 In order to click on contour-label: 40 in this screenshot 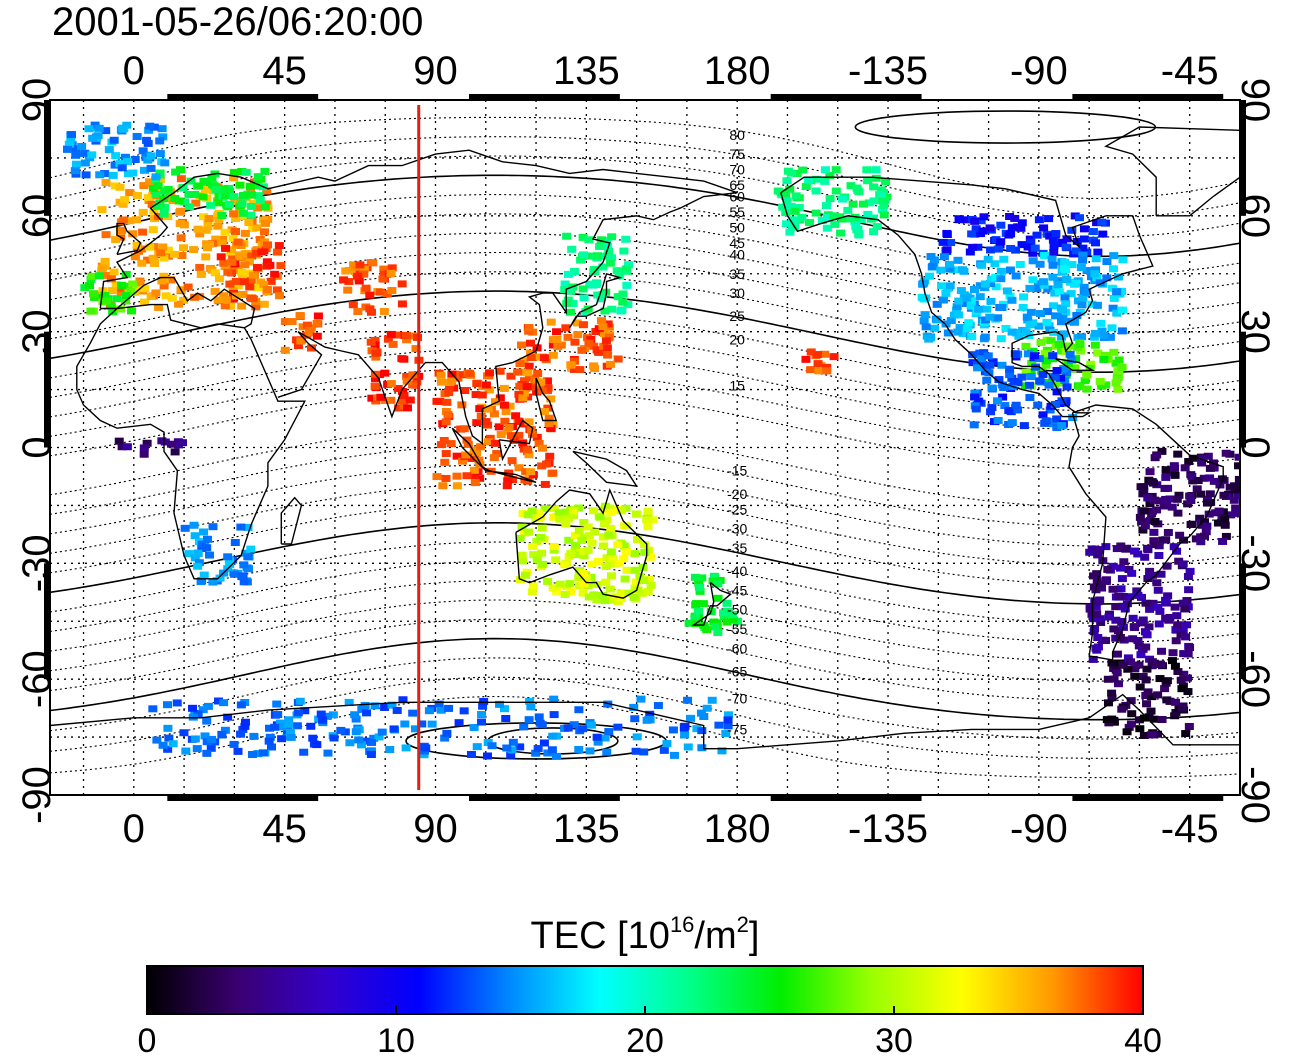, I will do `click(737, 254)`.